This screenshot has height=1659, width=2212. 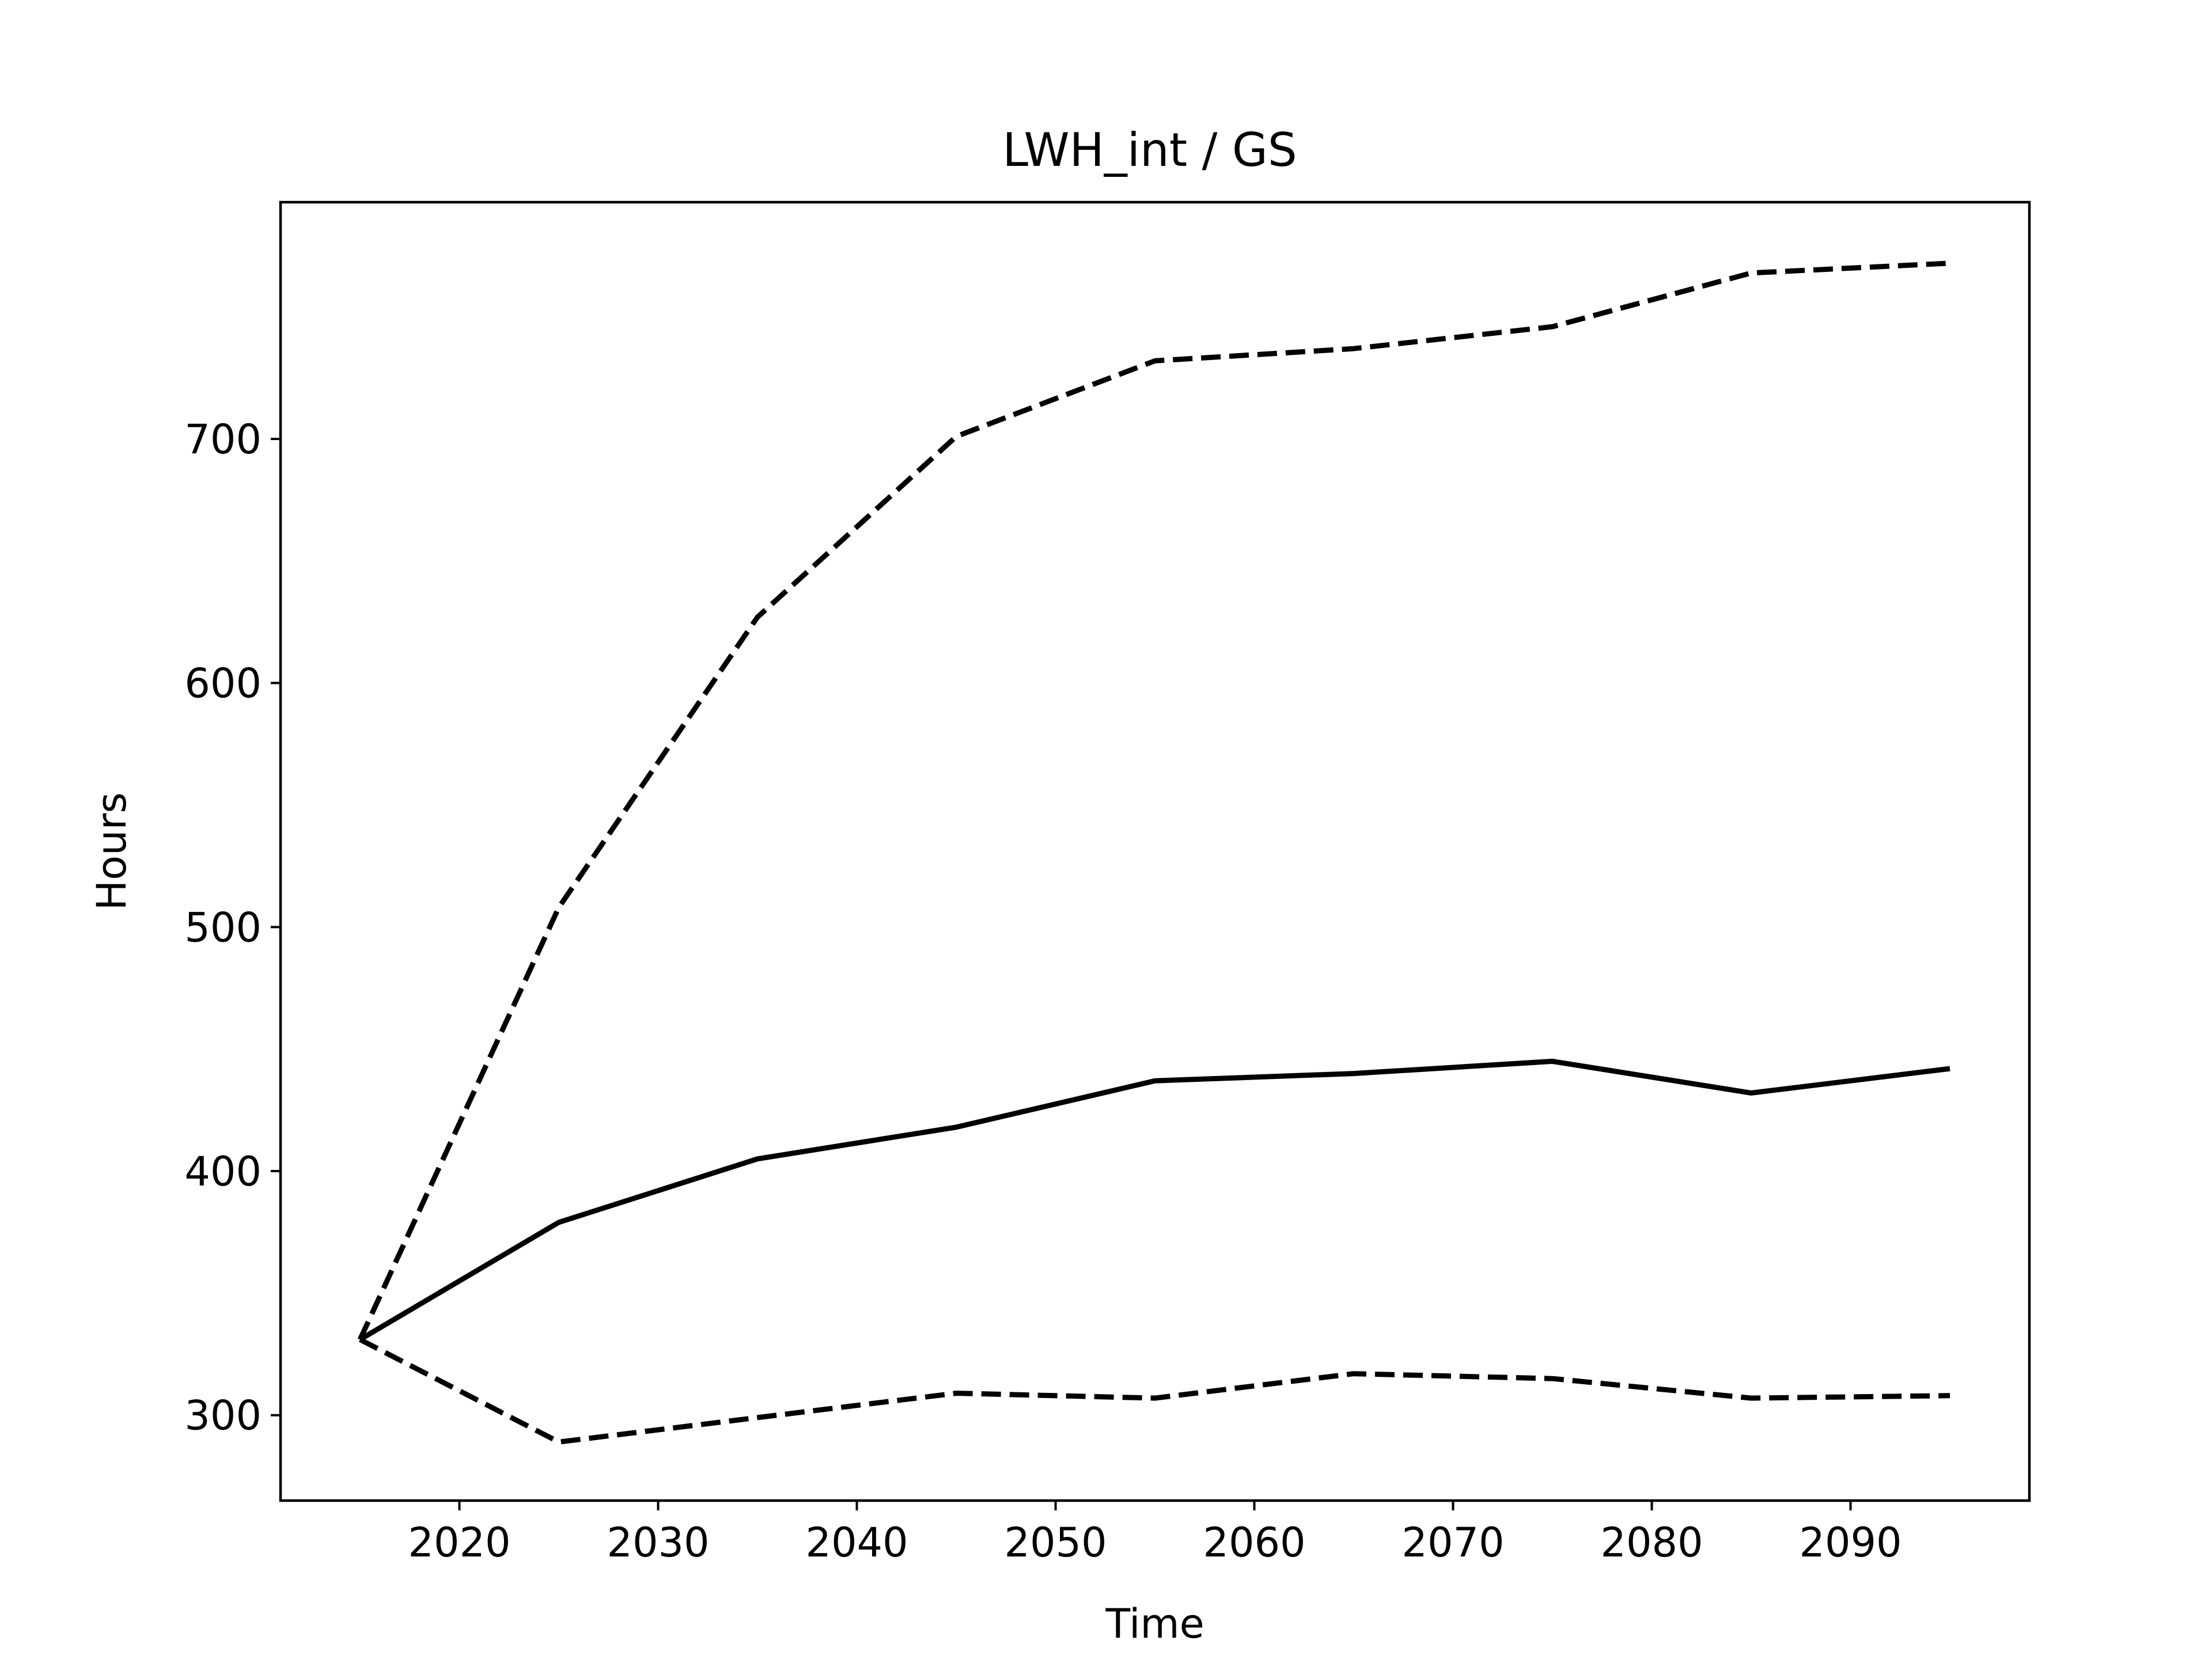 What do you see at coordinates (223, 1171) in the screenshot?
I see `y-tick-label: 400` at bounding box center [223, 1171].